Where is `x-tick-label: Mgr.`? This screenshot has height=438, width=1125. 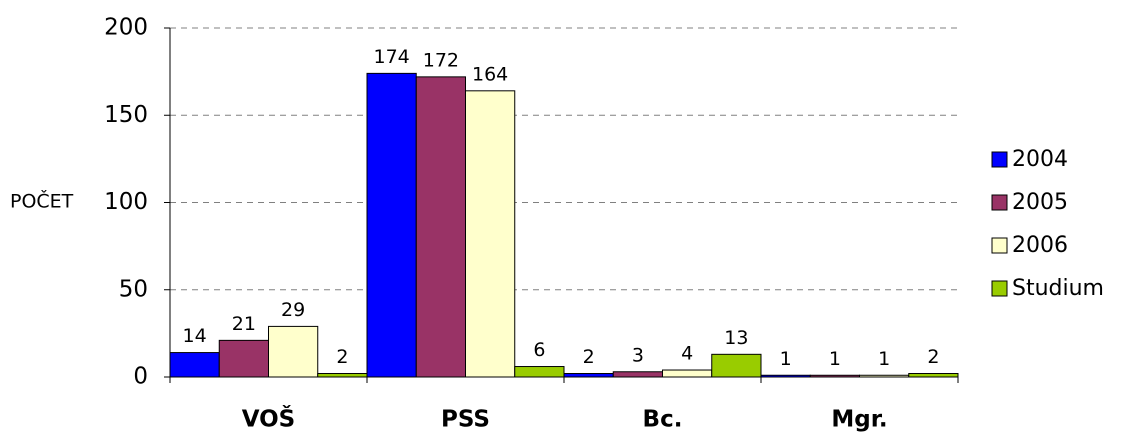
x-tick-label: Mgr. is located at coordinates (859, 420).